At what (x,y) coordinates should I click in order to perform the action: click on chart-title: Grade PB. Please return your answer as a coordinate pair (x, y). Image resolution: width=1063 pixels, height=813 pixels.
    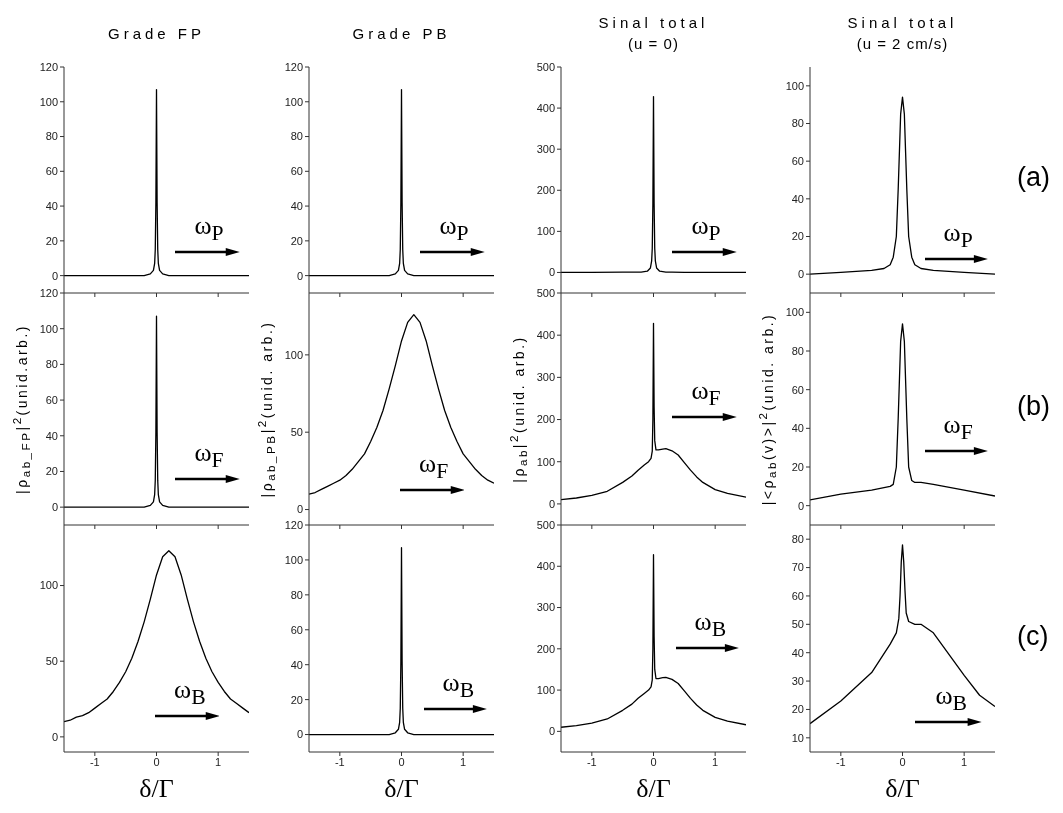
    Looking at the image, I should click on (401, 33).